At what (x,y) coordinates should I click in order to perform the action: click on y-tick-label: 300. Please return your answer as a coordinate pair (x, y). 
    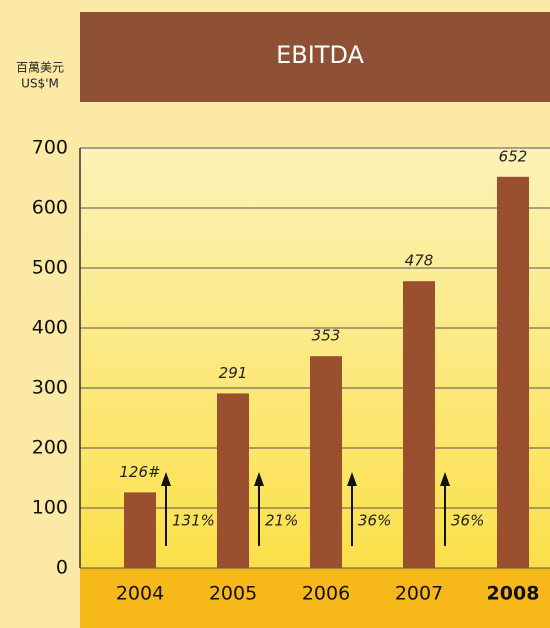
    Looking at the image, I should click on (50, 388).